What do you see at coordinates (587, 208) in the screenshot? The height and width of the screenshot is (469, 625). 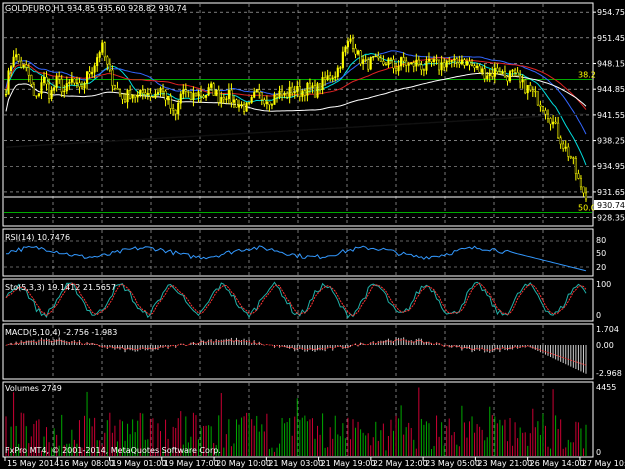 I see `fib-level-label: 50.0` at bounding box center [587, 208].